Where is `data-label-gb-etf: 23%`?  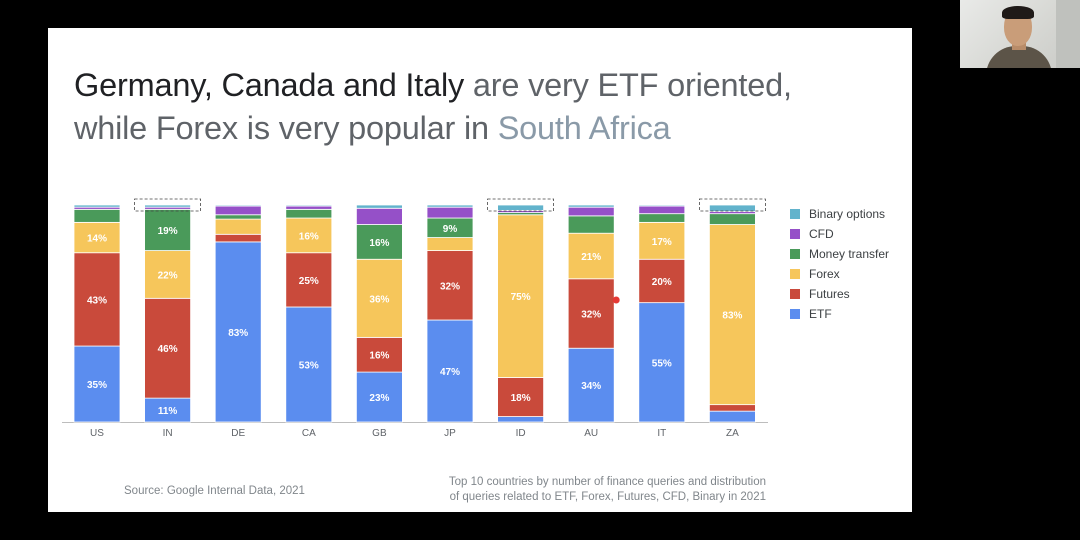 data-label-gb-etf: 23% is located at coordinates (379, 398).